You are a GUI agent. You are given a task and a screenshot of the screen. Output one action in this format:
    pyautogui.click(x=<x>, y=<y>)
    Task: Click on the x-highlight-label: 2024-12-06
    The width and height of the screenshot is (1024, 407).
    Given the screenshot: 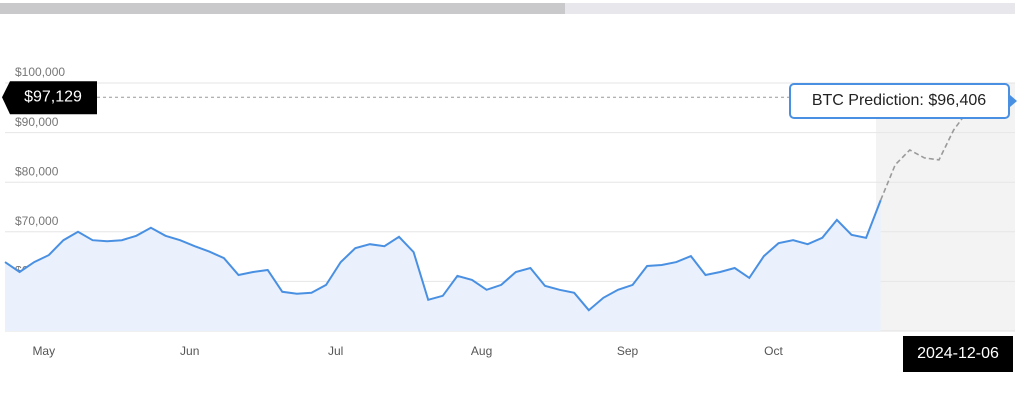 What is the action you would take?
    pyautogui.click(x=958, y=353)
    